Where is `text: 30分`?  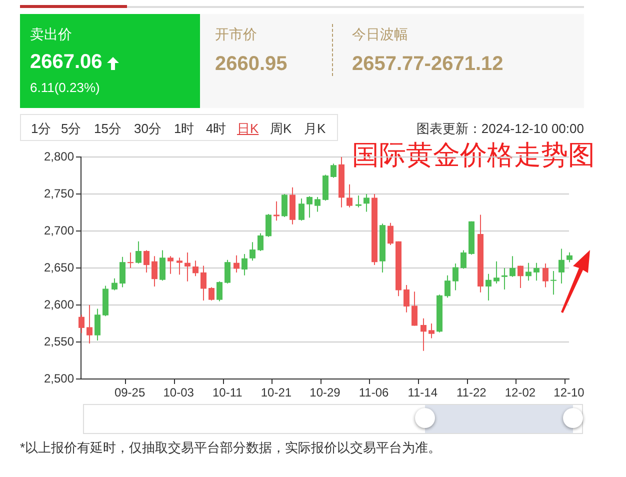
text: 30分 is located at coordinates (148, 129).